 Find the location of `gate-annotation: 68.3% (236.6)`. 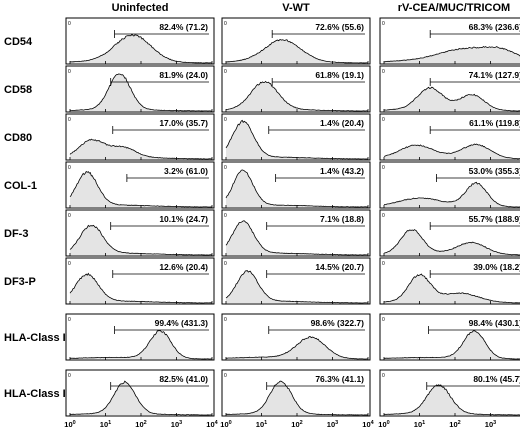

gate-annotation: 68.3% (236.6) is located at coordinates (494, 27).